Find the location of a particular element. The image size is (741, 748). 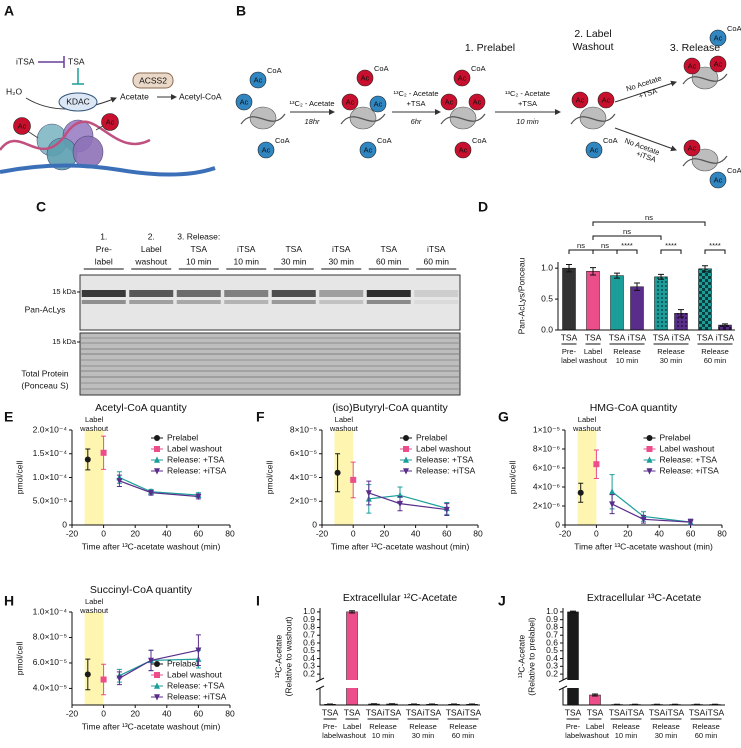

x-tick-label: 0 is located at coordinates (103, 533).